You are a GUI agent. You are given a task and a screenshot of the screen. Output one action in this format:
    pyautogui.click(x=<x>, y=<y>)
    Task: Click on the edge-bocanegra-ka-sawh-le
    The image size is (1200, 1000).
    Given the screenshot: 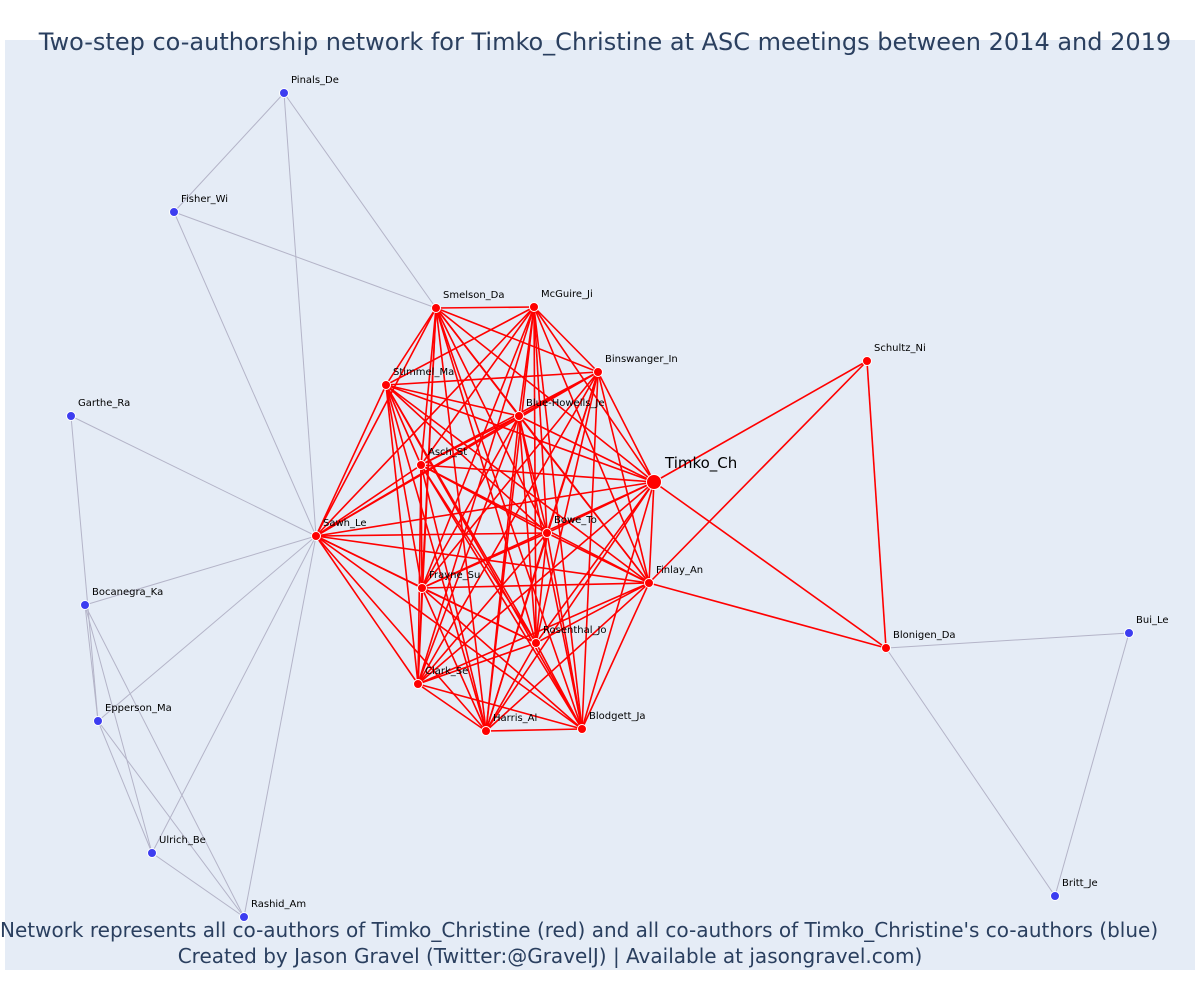 What is the action you would take?
    pyautogui.click(x=200, y=570)
    